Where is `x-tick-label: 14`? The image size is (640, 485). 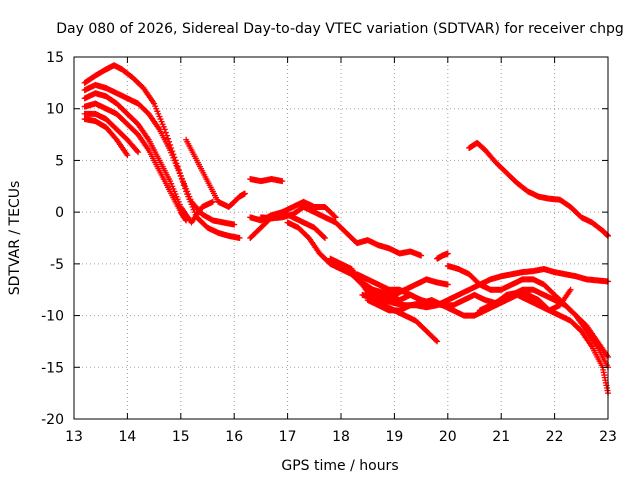
x-tick-label: 14 is located at coordinates (127, 437).